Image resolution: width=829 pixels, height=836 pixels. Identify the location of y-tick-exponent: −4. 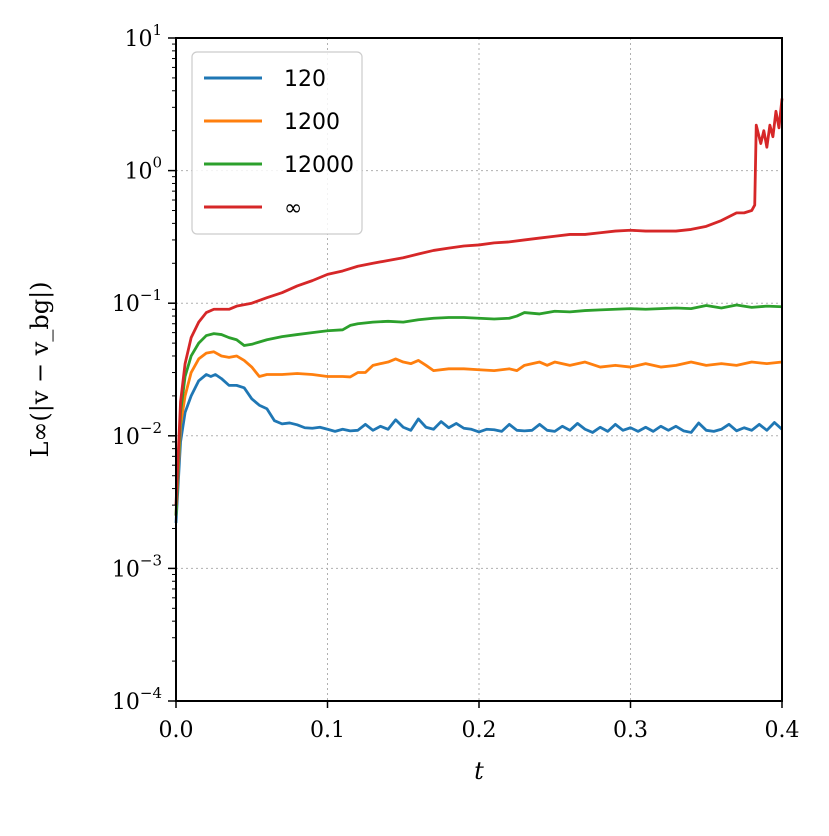
(151, 693).